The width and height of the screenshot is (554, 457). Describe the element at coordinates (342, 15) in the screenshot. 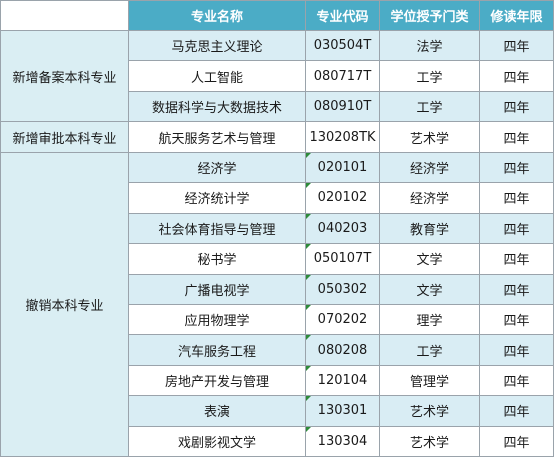

I see `header-major-code: 专业代码` at that location.